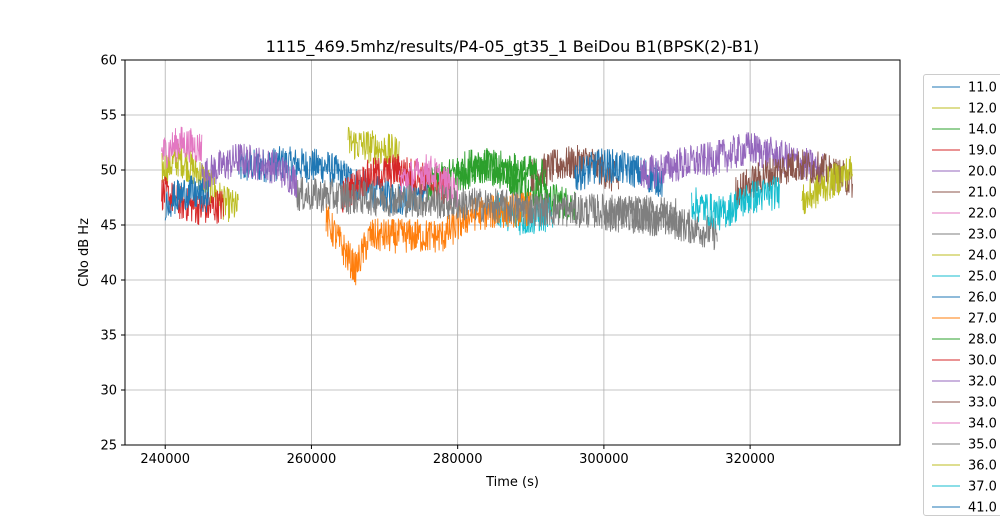  I want to click on legend-label: 25.0, so click(982, 277).